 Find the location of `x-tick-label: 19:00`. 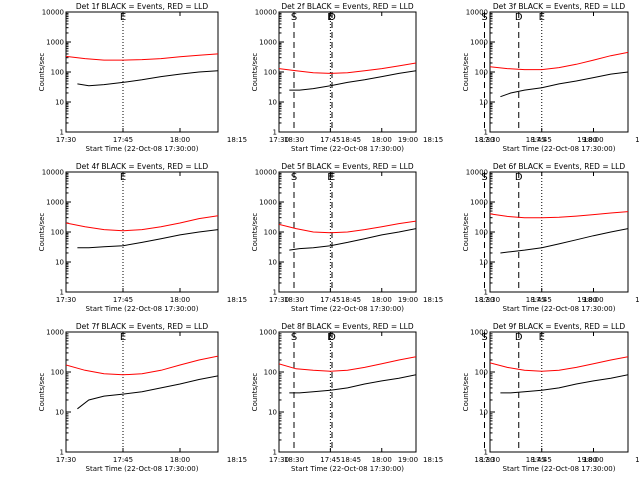

x-tick-label: 19:00 is located at coordinates (408, 460).